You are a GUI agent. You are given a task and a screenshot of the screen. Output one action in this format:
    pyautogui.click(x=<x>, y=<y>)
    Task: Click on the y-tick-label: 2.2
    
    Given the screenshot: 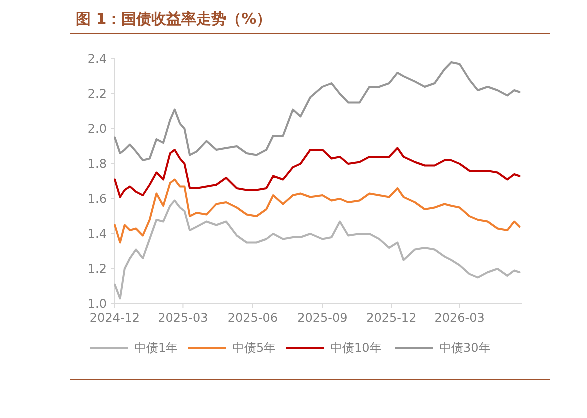 What is the action you would take?
    pyautogui.click(x=97, y=94)
    